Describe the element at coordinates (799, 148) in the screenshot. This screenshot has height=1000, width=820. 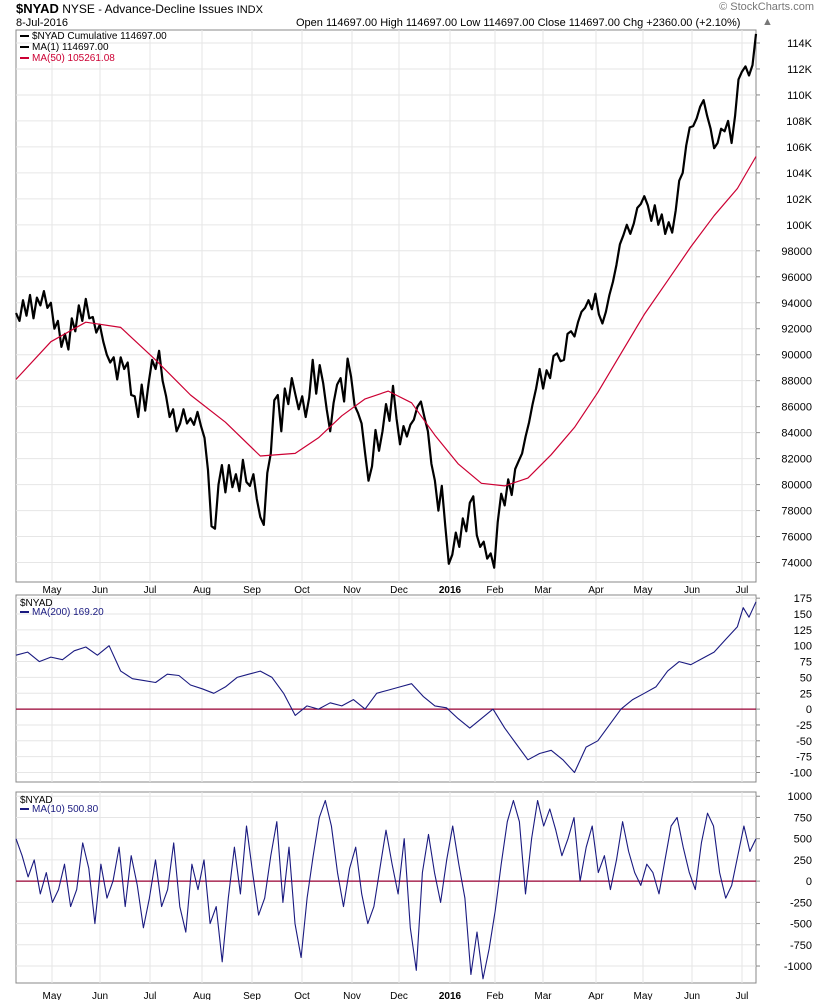
I see `y-tick-label: 106K` at that location.